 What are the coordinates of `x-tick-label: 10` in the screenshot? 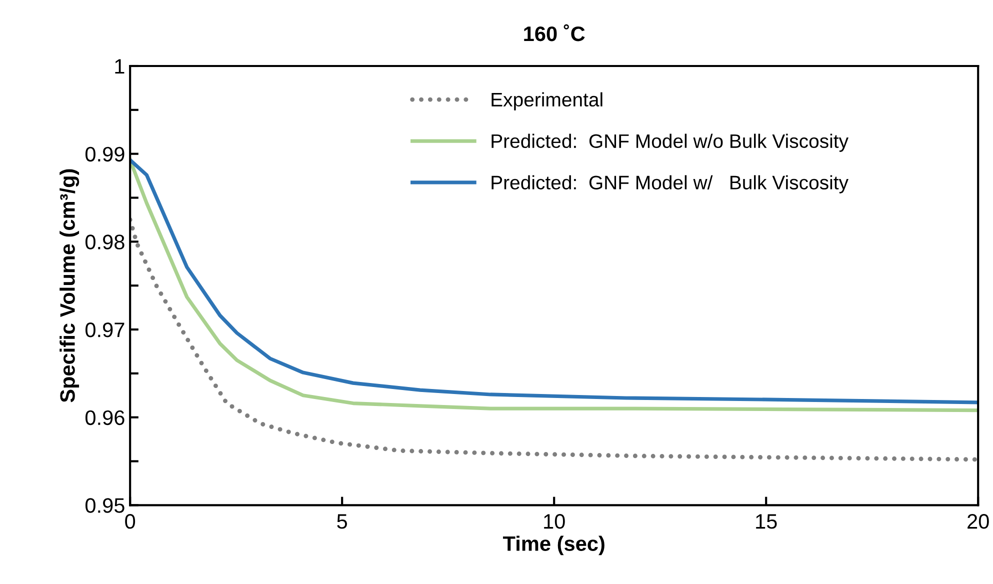 It's located at (554, 521).